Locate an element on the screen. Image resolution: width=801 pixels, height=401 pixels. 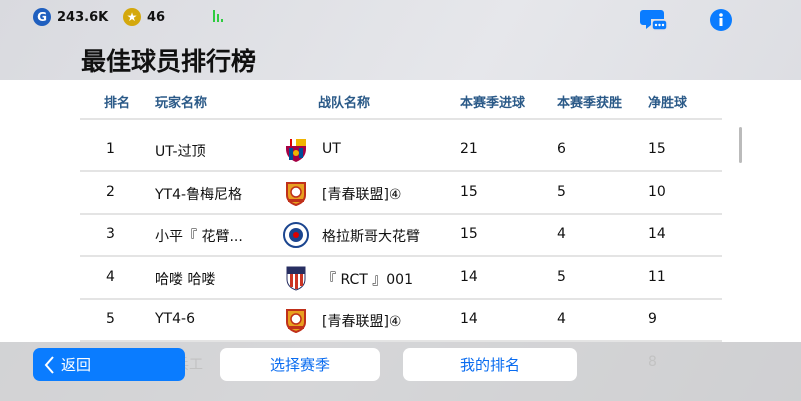
table-row: 5 YT4-6 [青春联盟]④ 14 4 9 is located at coordinates (400, 320).